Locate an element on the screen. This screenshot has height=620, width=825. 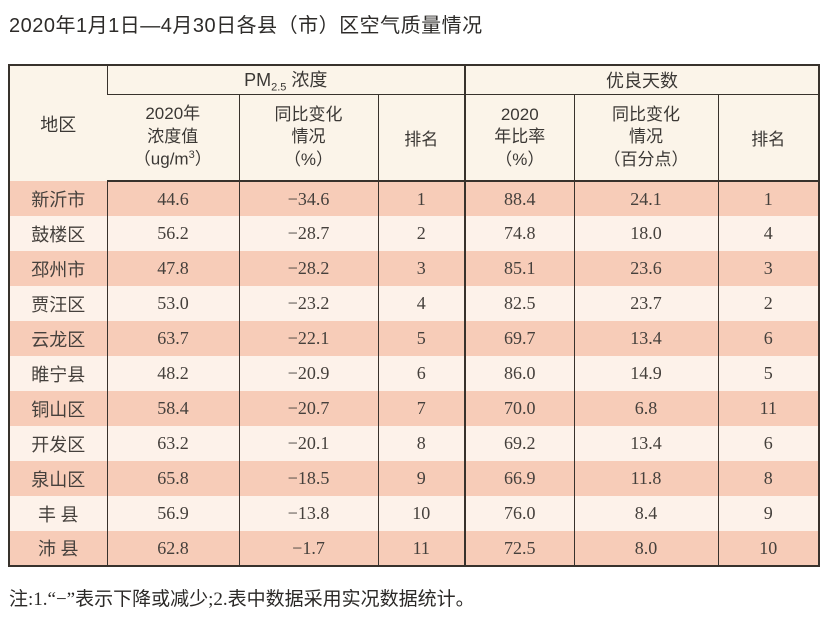
unit-superscript: 3 is located at coordinates (191, 155).